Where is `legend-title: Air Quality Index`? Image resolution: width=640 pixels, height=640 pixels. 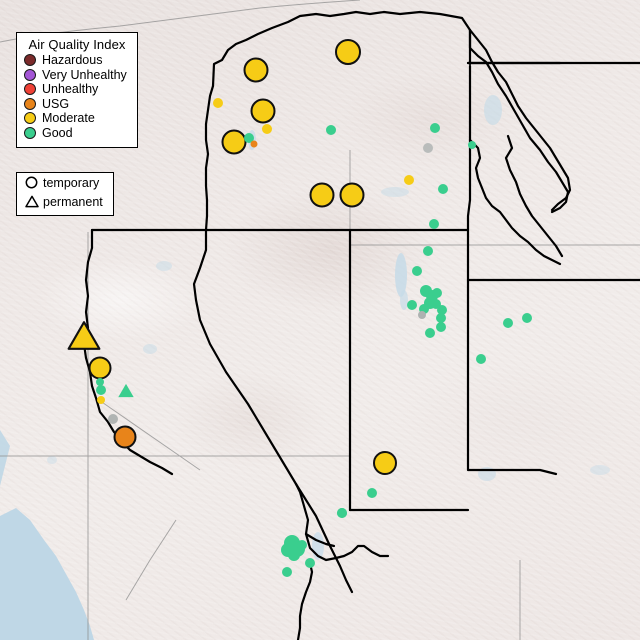
legend-title: Air Quality Index is located at coordinates (77, 44).